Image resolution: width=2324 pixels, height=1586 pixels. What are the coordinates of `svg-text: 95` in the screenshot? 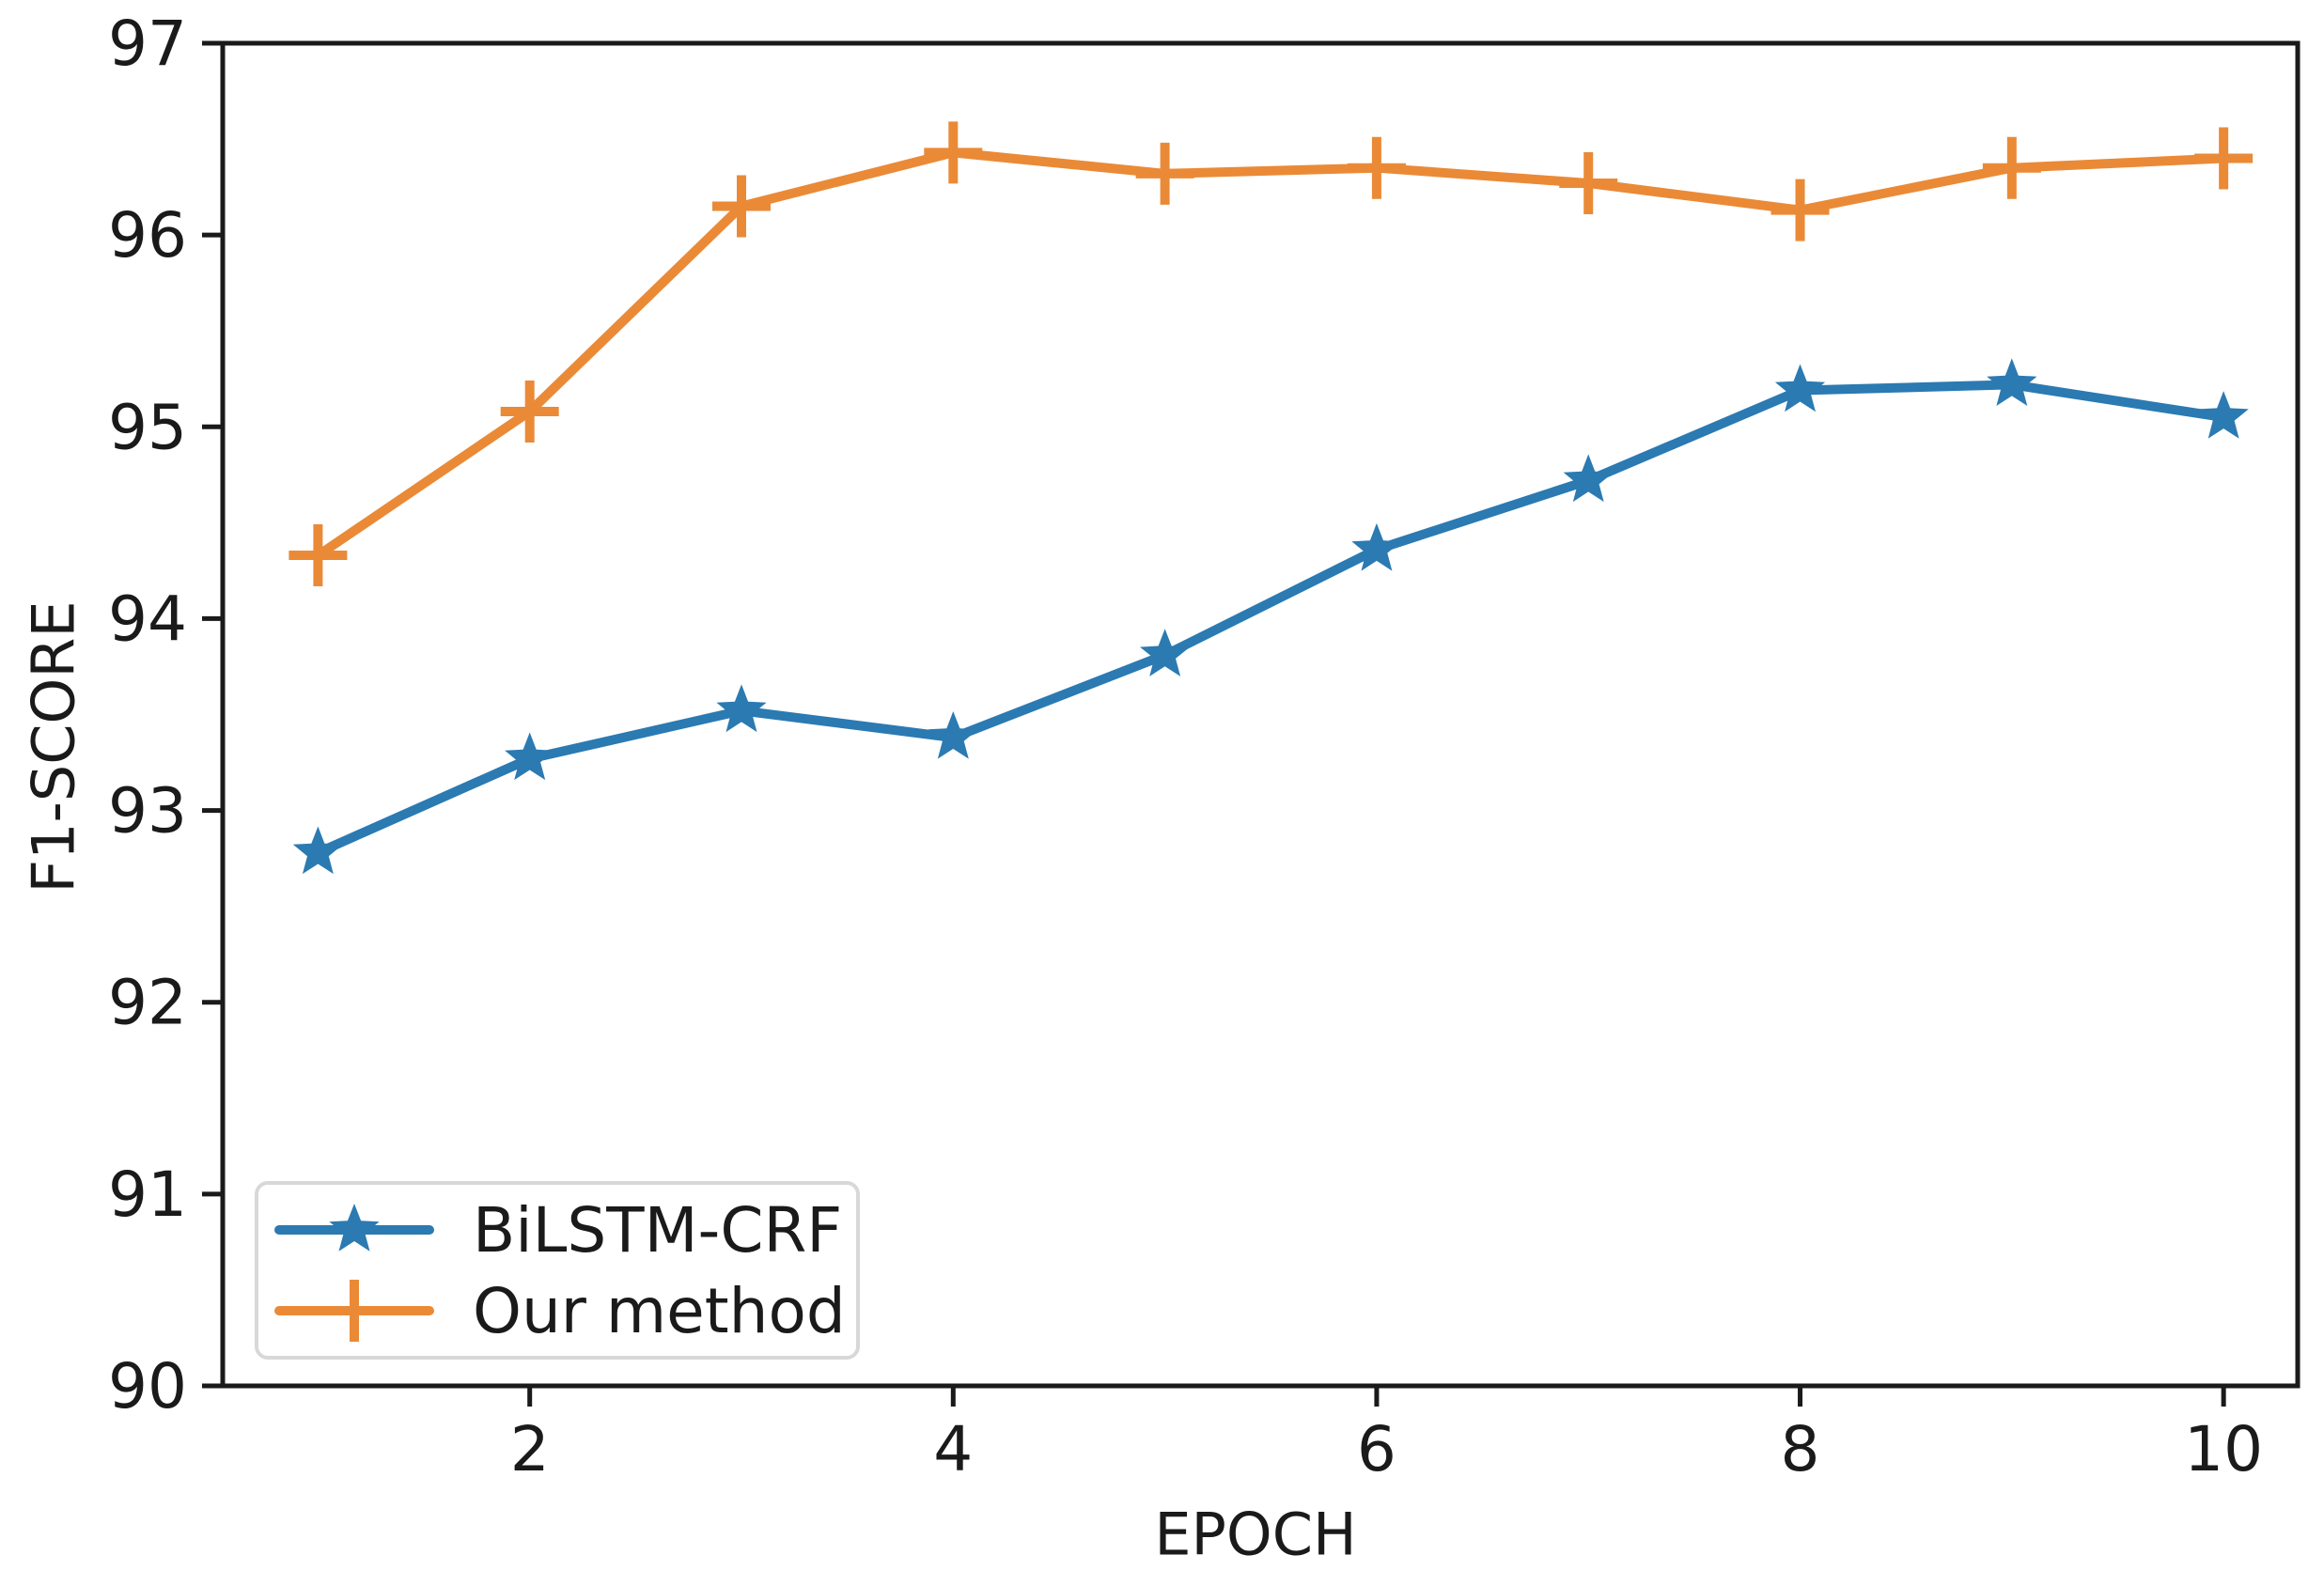 It's located at (147, 427).